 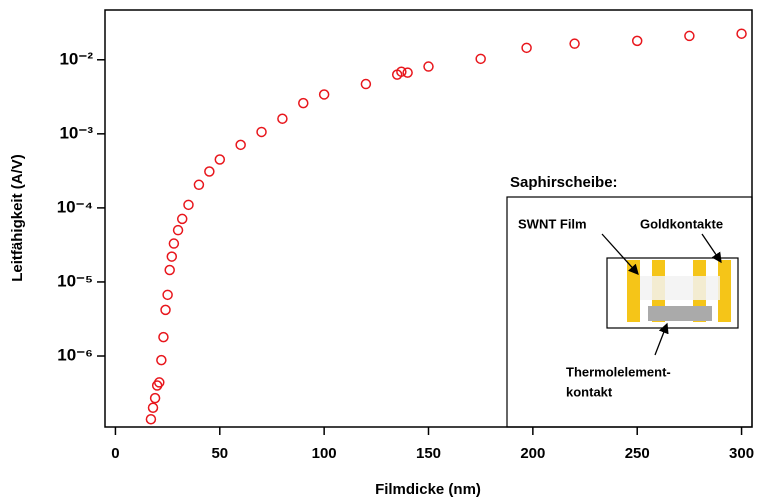 What do you see at coordinates (532, 453) in the screenshot?
I see `x-tick-label: 200` at bounding box center [532, 453].